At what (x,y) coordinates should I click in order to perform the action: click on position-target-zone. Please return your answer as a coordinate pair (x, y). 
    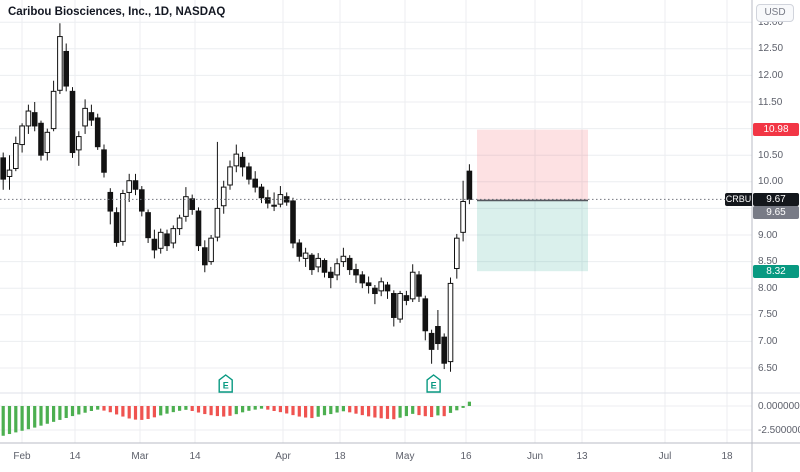
    Looking at the image, I should click on (532, 236).